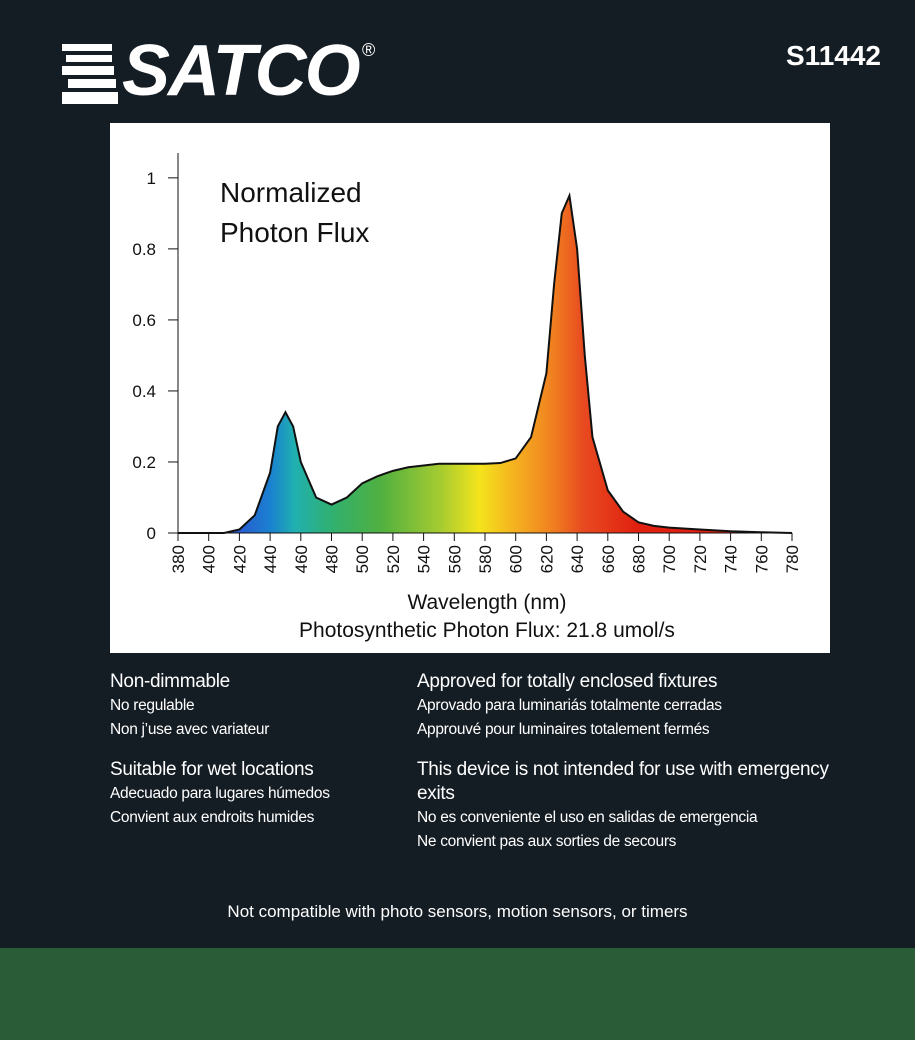 This screenshot has height=1040, width=915. I want to click on note-heading: Suitable for wet locations, so click(212, 769).